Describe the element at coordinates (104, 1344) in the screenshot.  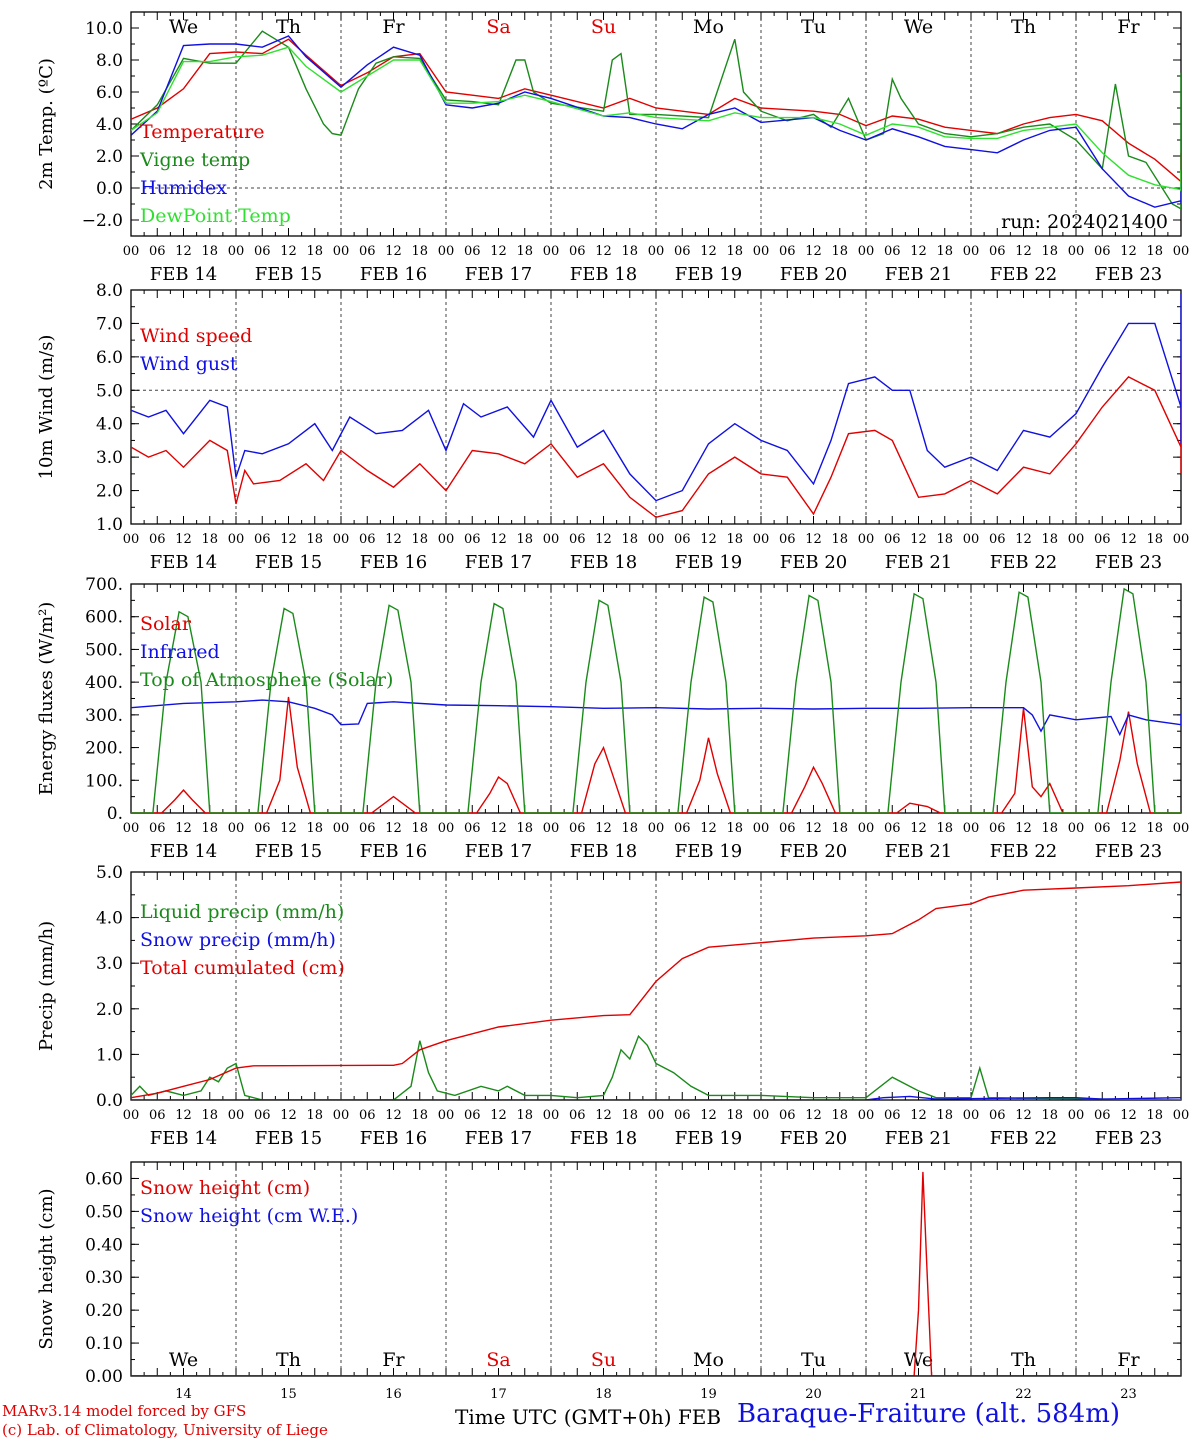
I see `y-tick-label: 0.10` at that location.